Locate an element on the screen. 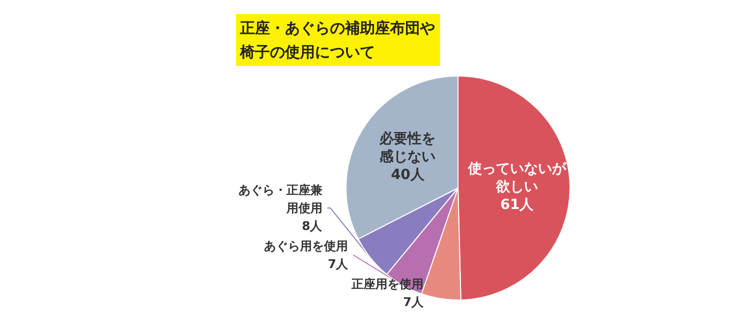 The width and height of the screenshot is (750, 320). data-label: 8人 is located at coordinates (313, 226).